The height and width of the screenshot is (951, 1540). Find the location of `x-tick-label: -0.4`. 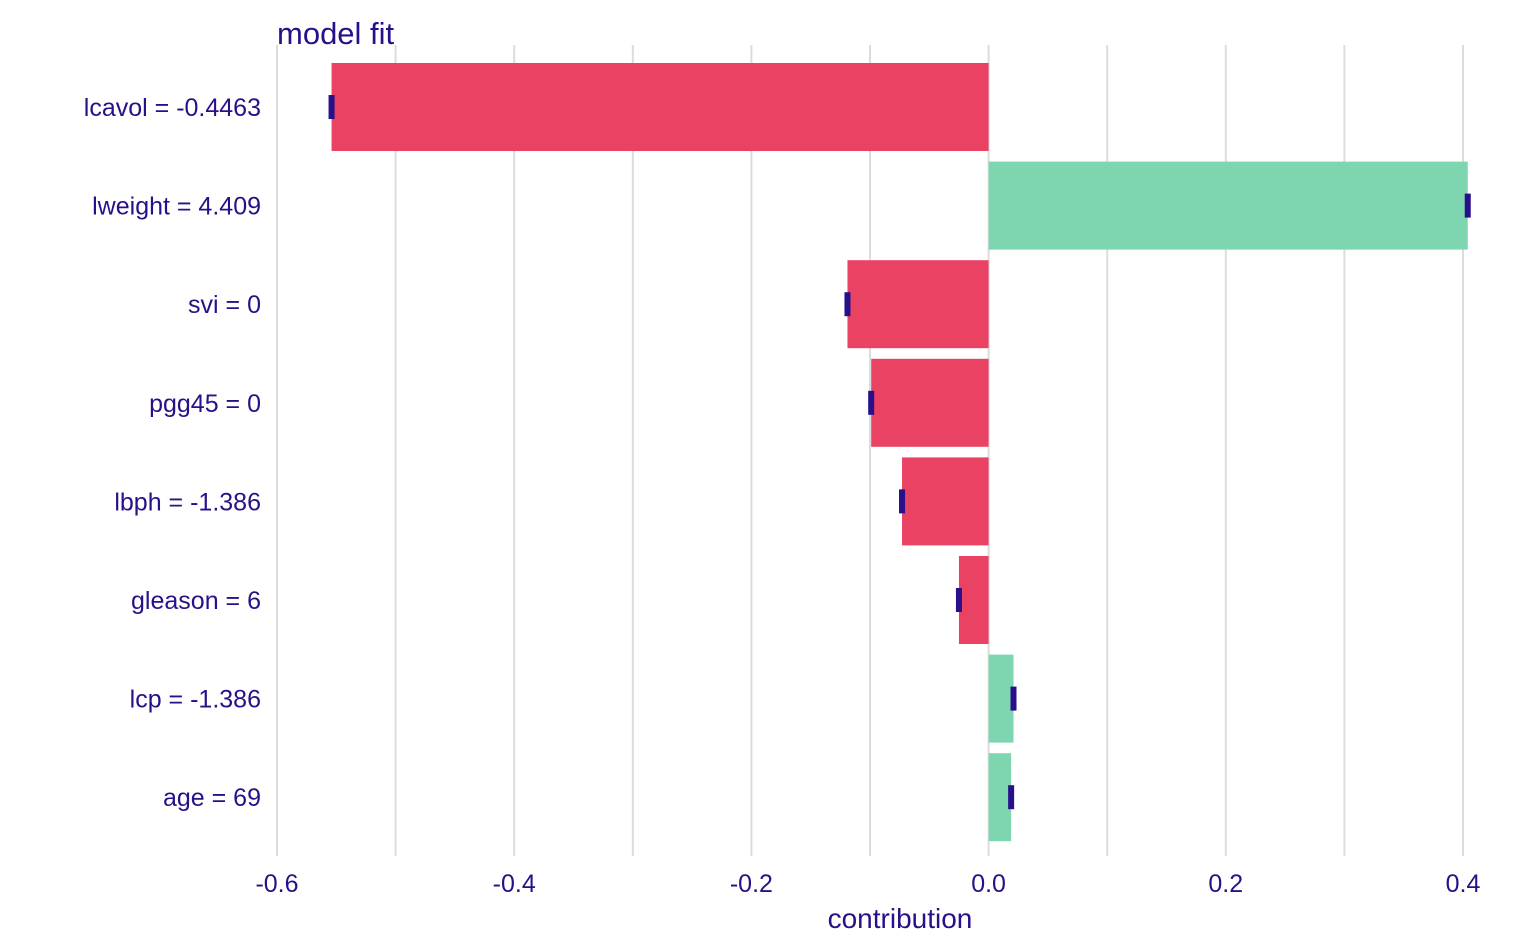

x-tick-label: -0.4 is located at coordinates (514, 884).